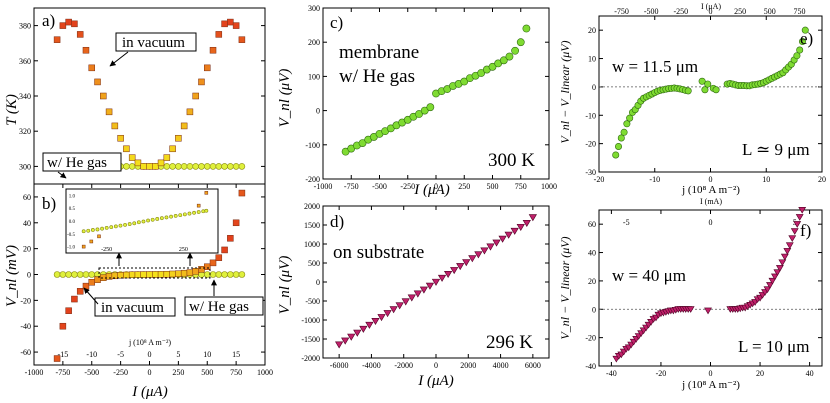  Describe the element at coordinates (592, 59) in the screenshot. I see `y-tick-label: 10` at that location.